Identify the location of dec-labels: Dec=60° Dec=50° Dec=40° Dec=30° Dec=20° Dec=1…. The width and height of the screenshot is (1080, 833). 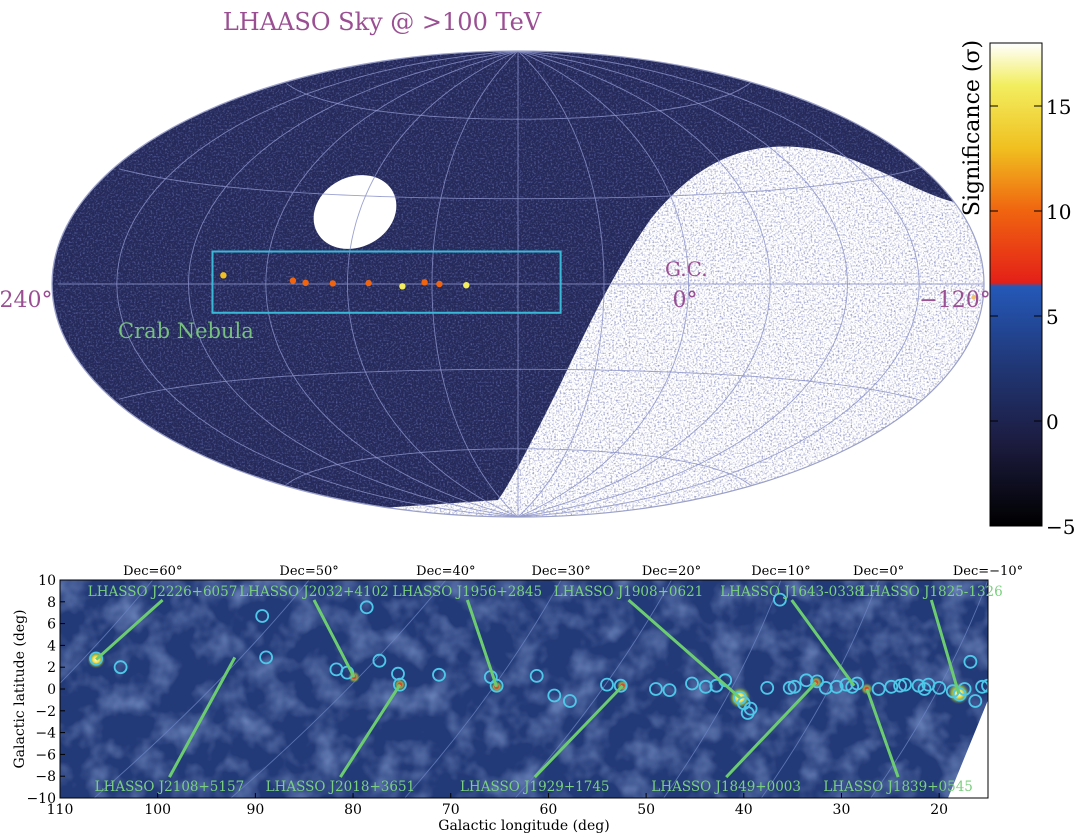
(573, 571).